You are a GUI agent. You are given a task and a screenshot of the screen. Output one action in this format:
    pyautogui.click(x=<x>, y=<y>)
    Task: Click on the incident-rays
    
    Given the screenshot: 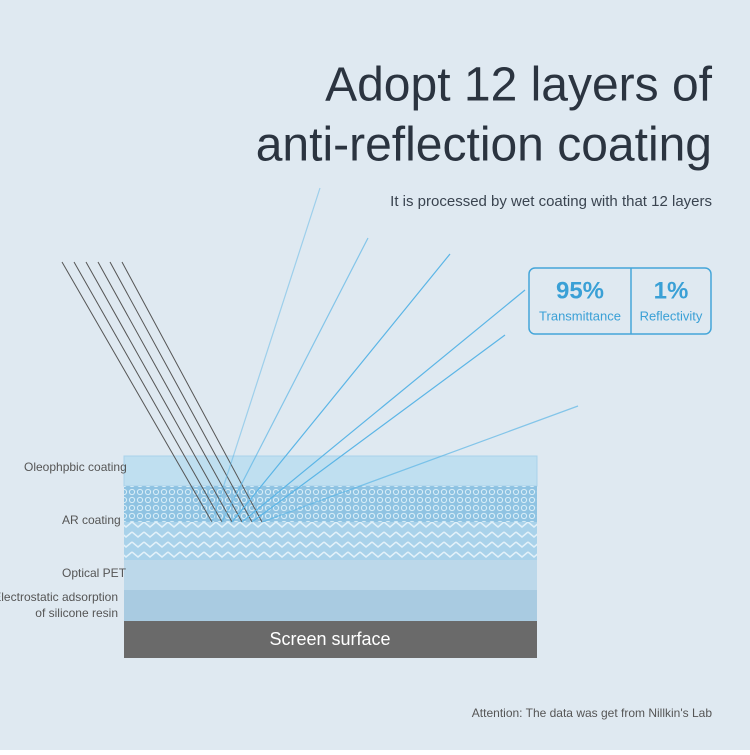 What is the action you would take?
    pyautogui.click(x=162, y=392)
    